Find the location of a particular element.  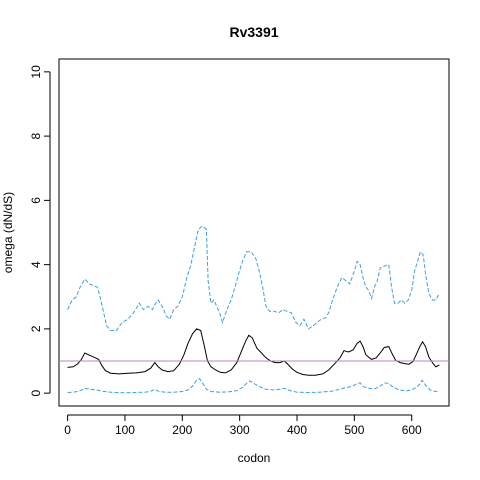

x-tick-label: 300 is located at coordinates (240, 430).